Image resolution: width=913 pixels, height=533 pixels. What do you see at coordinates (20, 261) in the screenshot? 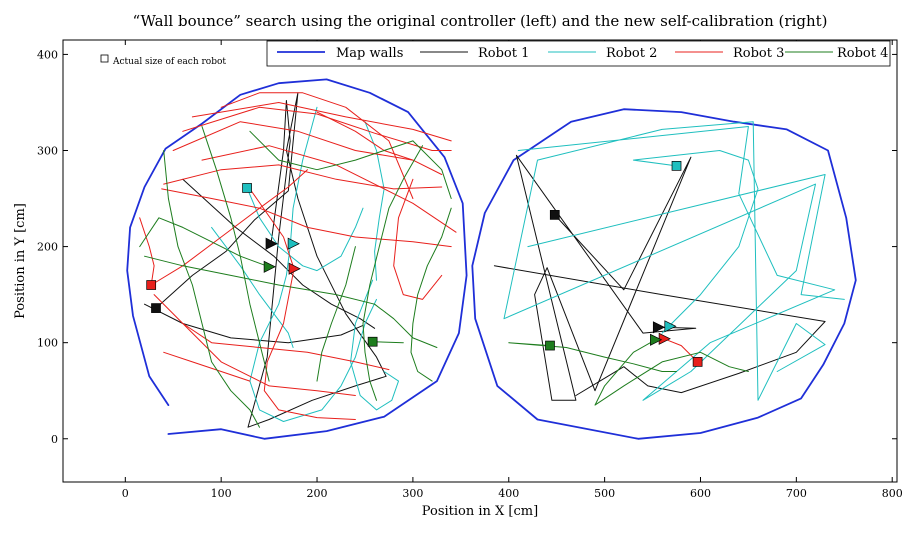
I see `y-axis-label: Position in Y [cm]` at bounding box center [20, 261].